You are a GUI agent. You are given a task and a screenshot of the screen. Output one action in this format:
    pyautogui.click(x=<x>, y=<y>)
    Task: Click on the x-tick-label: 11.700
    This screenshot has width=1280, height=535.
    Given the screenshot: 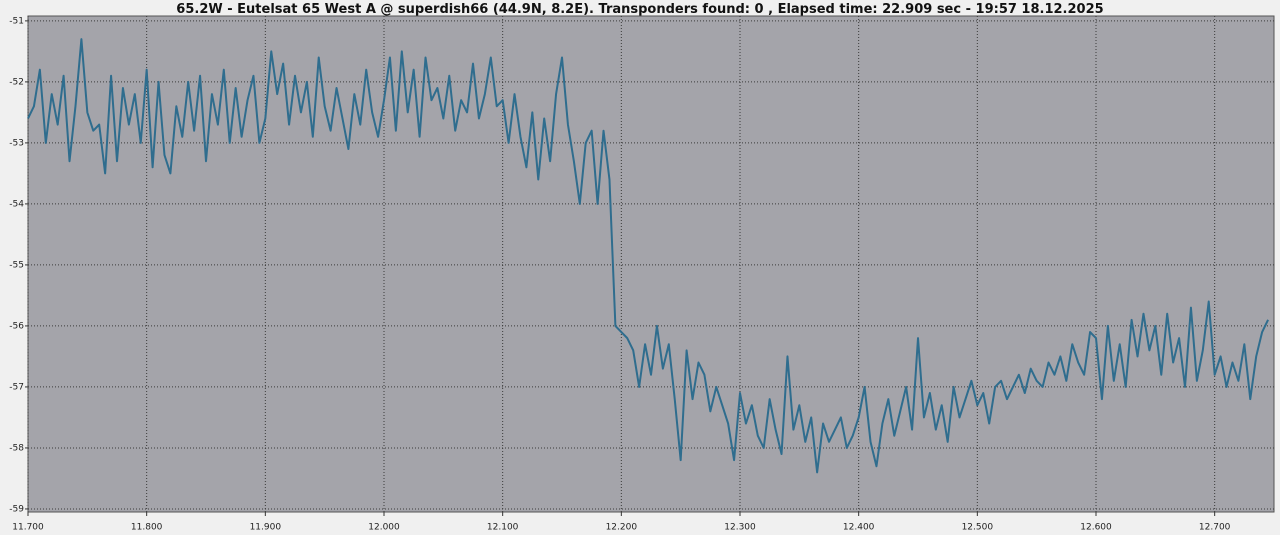 What is the action you would take?
    pyautogui.click(x=28, y=528)
    